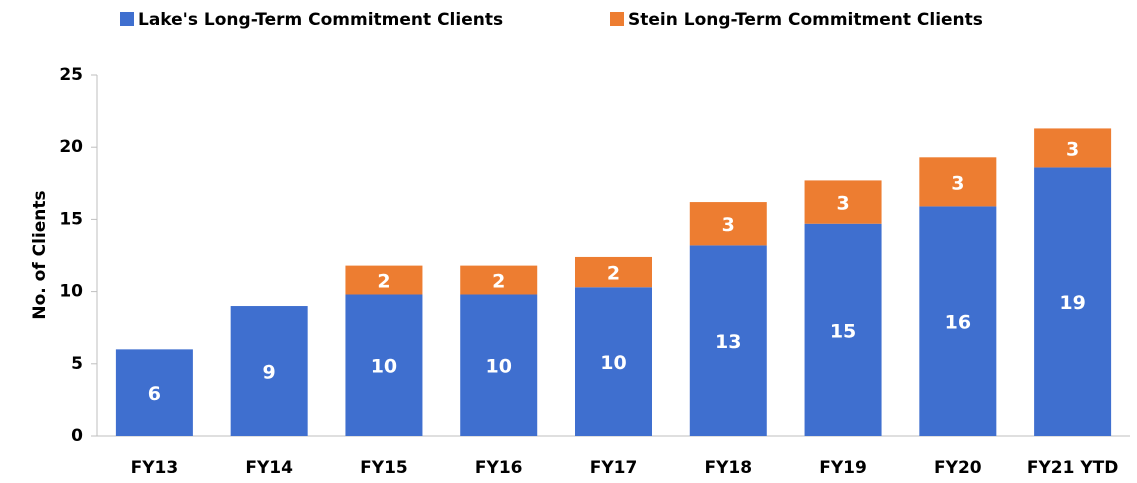 This screenshot has width=1137, height=483. I want to click on y-tick-label: 25, so click(71, 75).